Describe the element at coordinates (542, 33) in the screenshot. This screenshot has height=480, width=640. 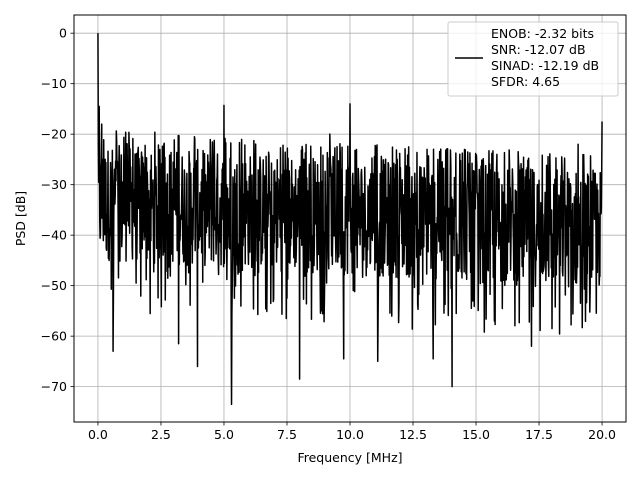
I see `legend-line-1: ENOB: -2.32 bits` at that location.